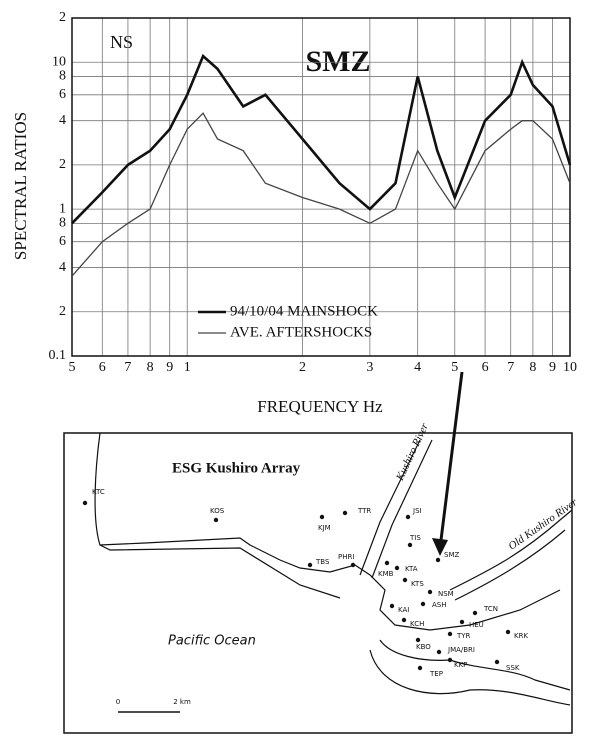 The image size is (602, 748). I want to click on station-label: PHRI, so click(346, 557).